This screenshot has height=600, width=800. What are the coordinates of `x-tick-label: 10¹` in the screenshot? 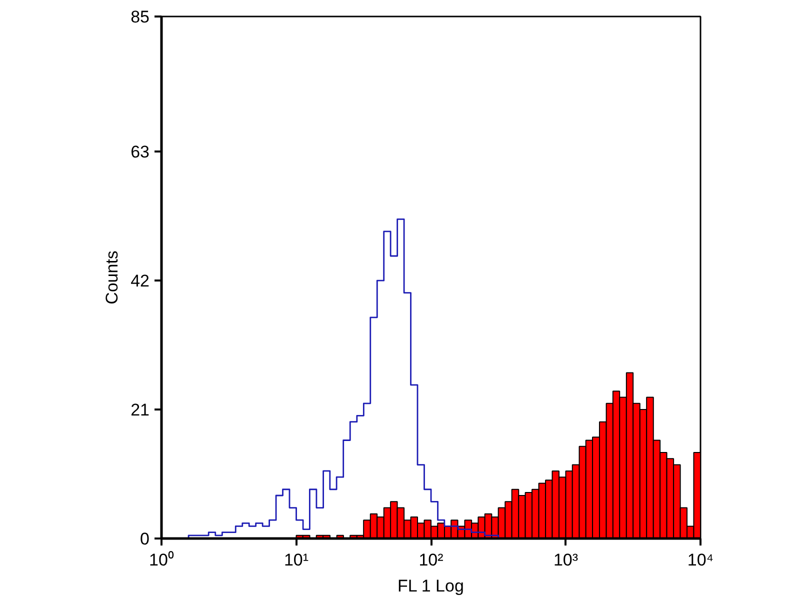 It's located at (296, 560).